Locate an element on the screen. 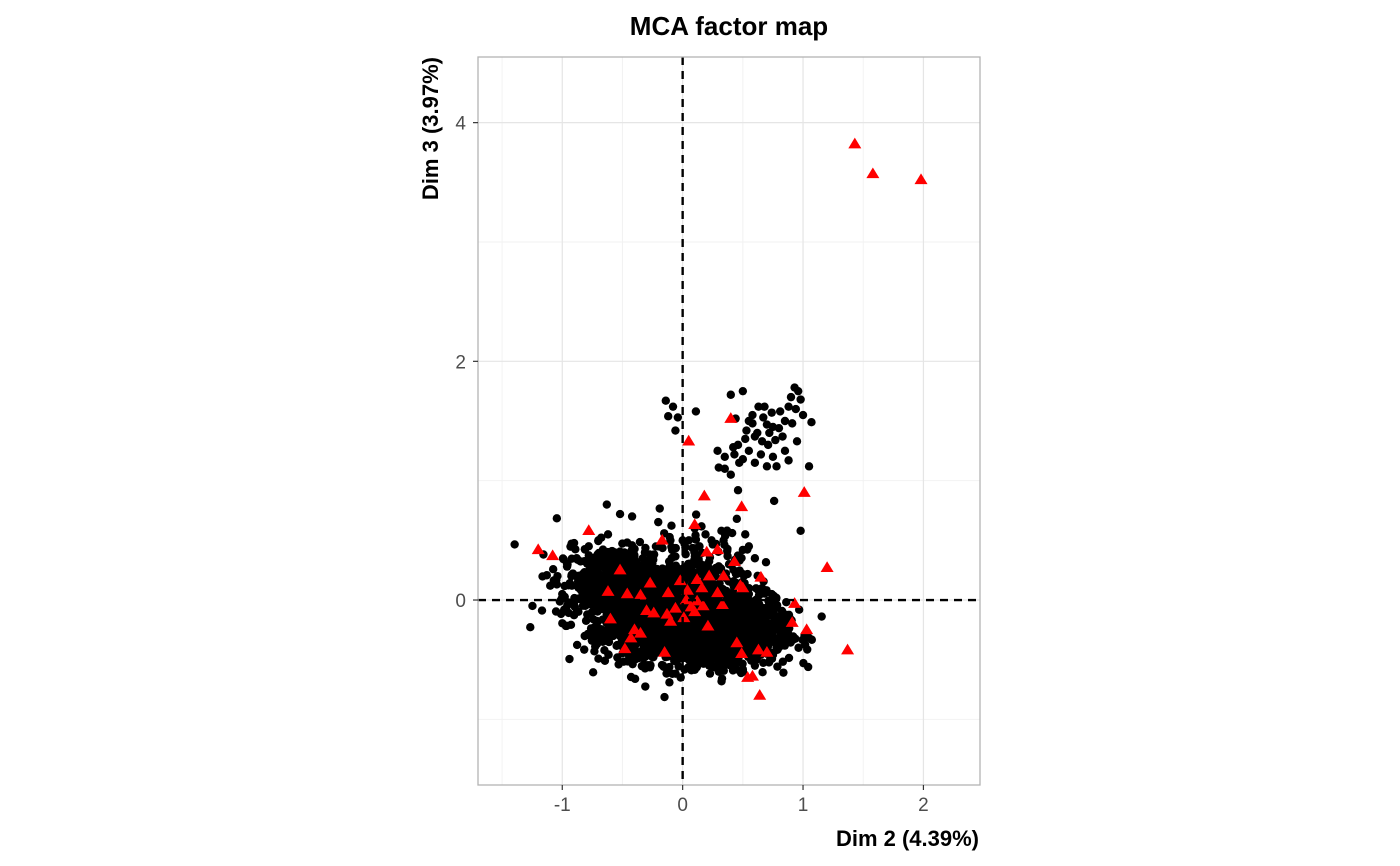  x-tick-label: 1 is located at coordinates (803, 805).